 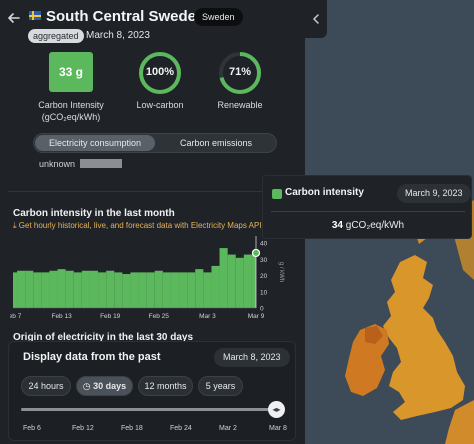 What do you see at coordinates (434, 193) in the screenshot?
I see `tooltip-date: March 9, 2023` at bounding box center [434, 193].